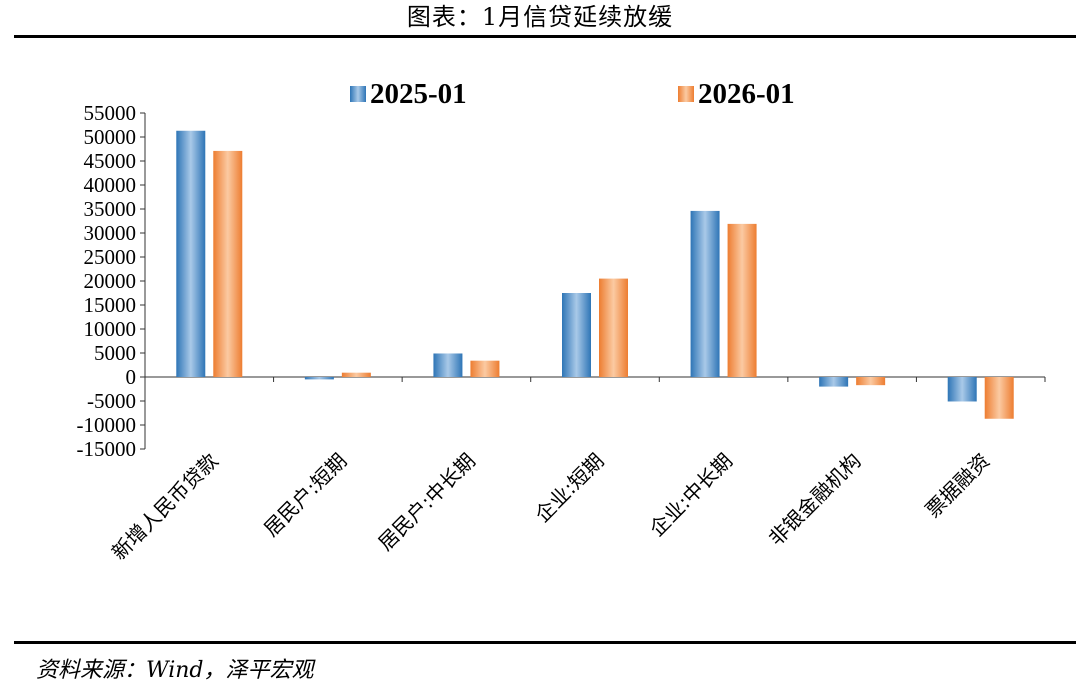 This screenshot has width=1080, height=685. What do you see at coordinates (175, 670) in the screenshot?
I see `source-note: 资料来源：Wind，泽平宏观` at bounding box center [175, 670].